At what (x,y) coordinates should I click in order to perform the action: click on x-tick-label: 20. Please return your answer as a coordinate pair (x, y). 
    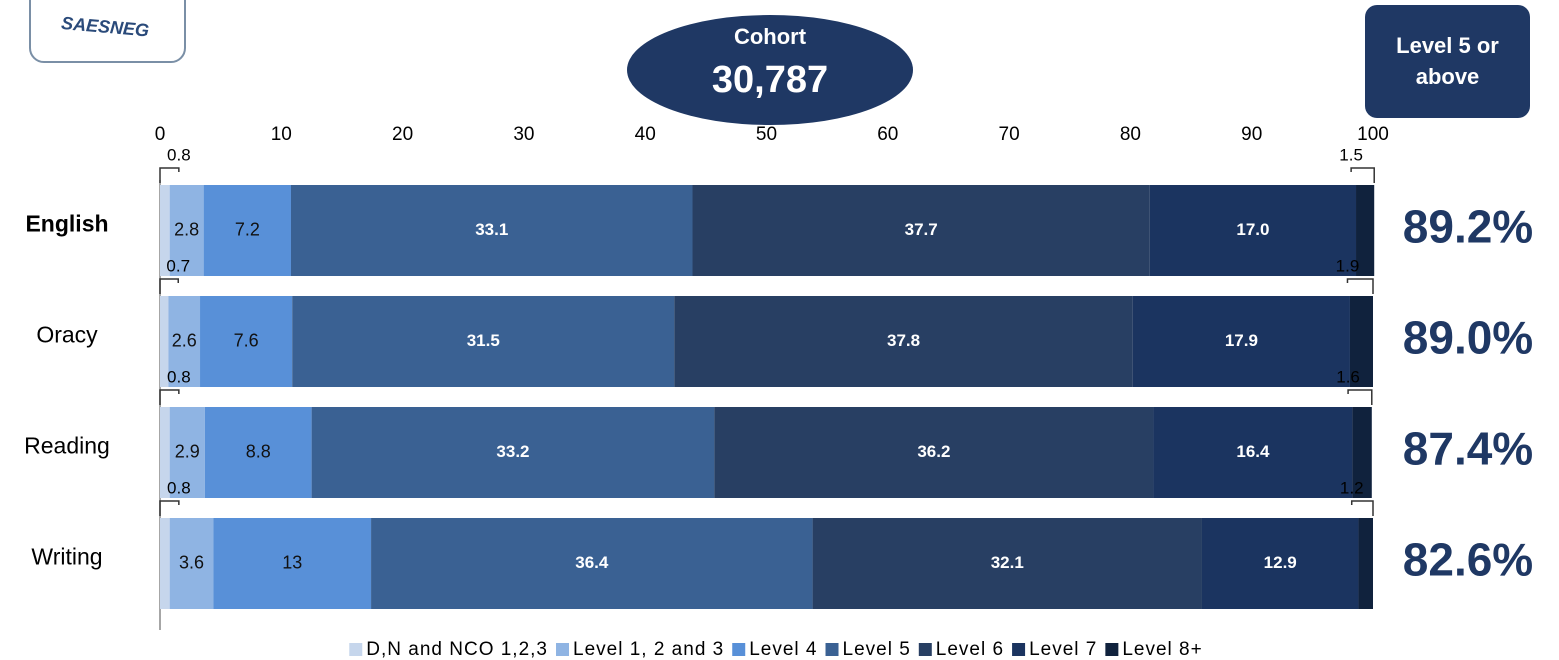
    Looking at the image, I should click on (402, 134).